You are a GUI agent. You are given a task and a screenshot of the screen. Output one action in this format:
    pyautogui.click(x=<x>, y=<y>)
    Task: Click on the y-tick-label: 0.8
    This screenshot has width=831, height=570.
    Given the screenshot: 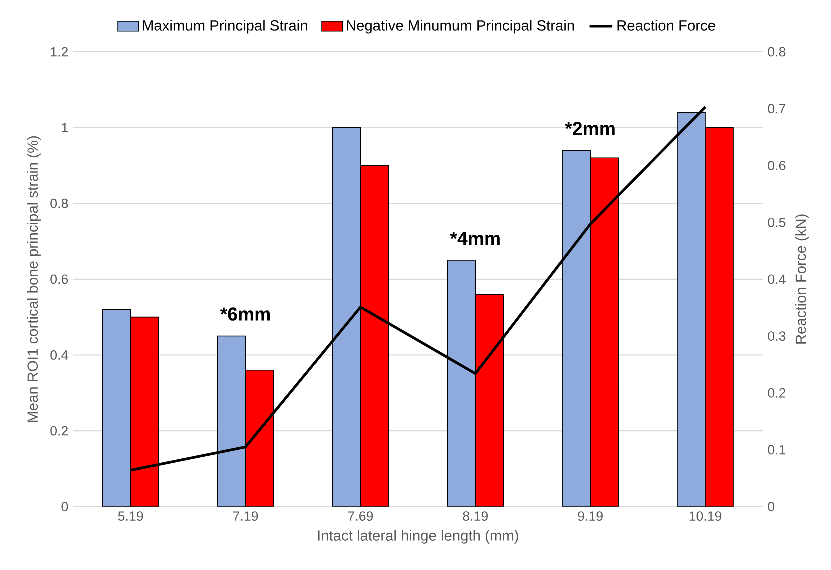 What is the action you would take?
    pyautogui.click(x=59, y=204)
    